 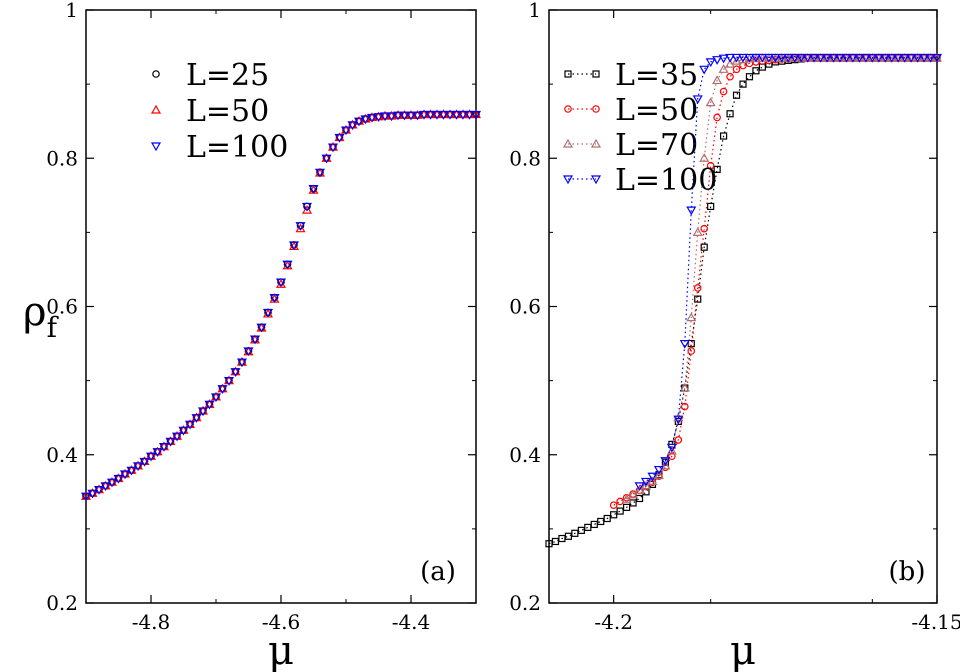 What do you see at coordinates (438, 572) in the screenshot?
I see `panel-tag: (a)` at bounding box center [438, 572].